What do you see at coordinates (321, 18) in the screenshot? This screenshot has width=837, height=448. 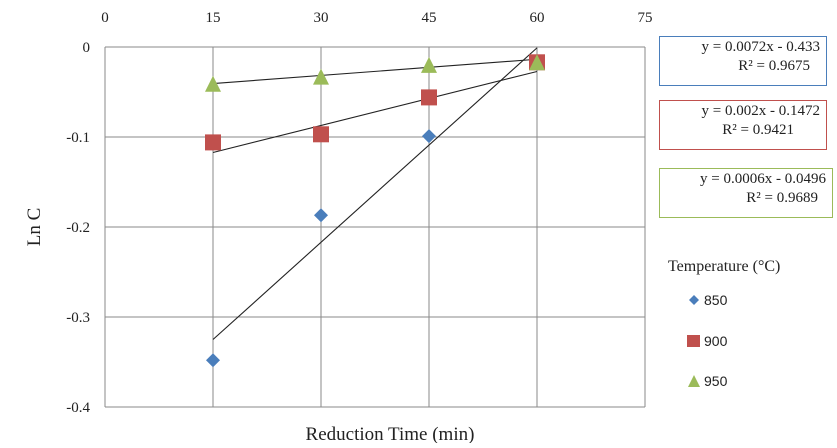 I see `x-tick-label: 30` at bounding box center [321, 18].